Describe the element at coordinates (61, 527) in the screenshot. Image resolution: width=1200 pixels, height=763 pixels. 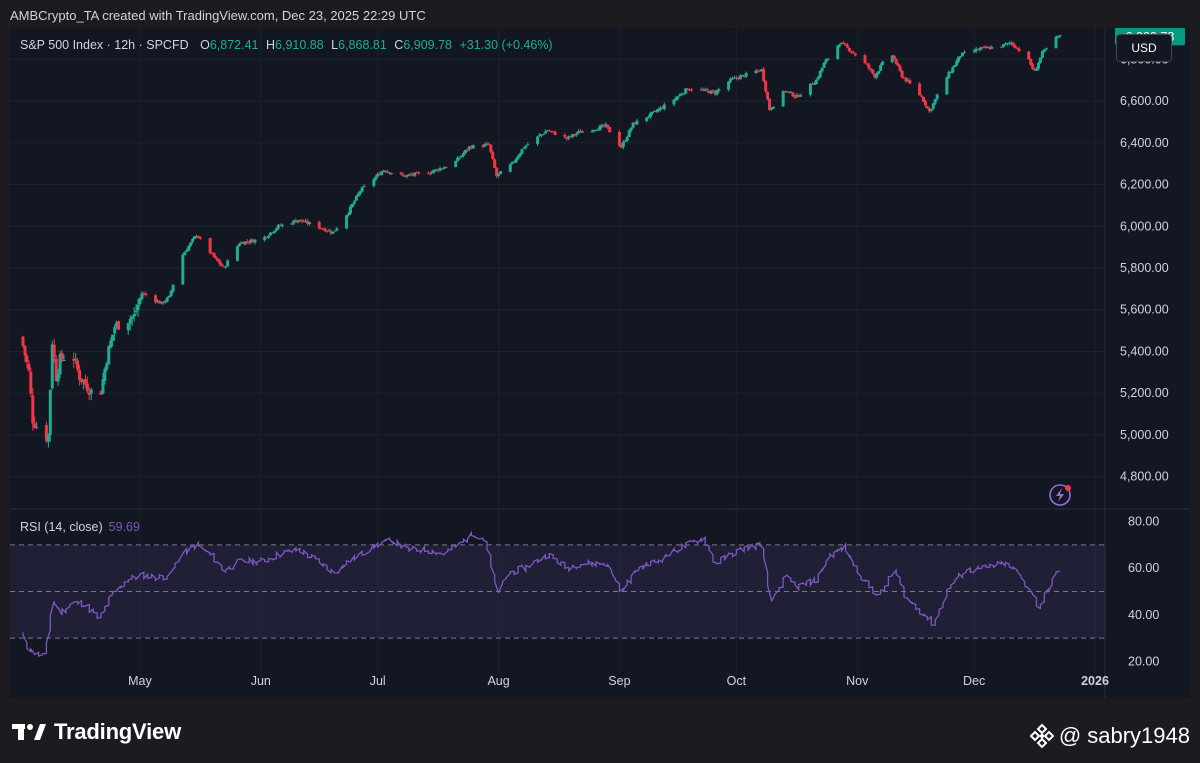
I see `rsi-label: RSI (14, close)` at that location.